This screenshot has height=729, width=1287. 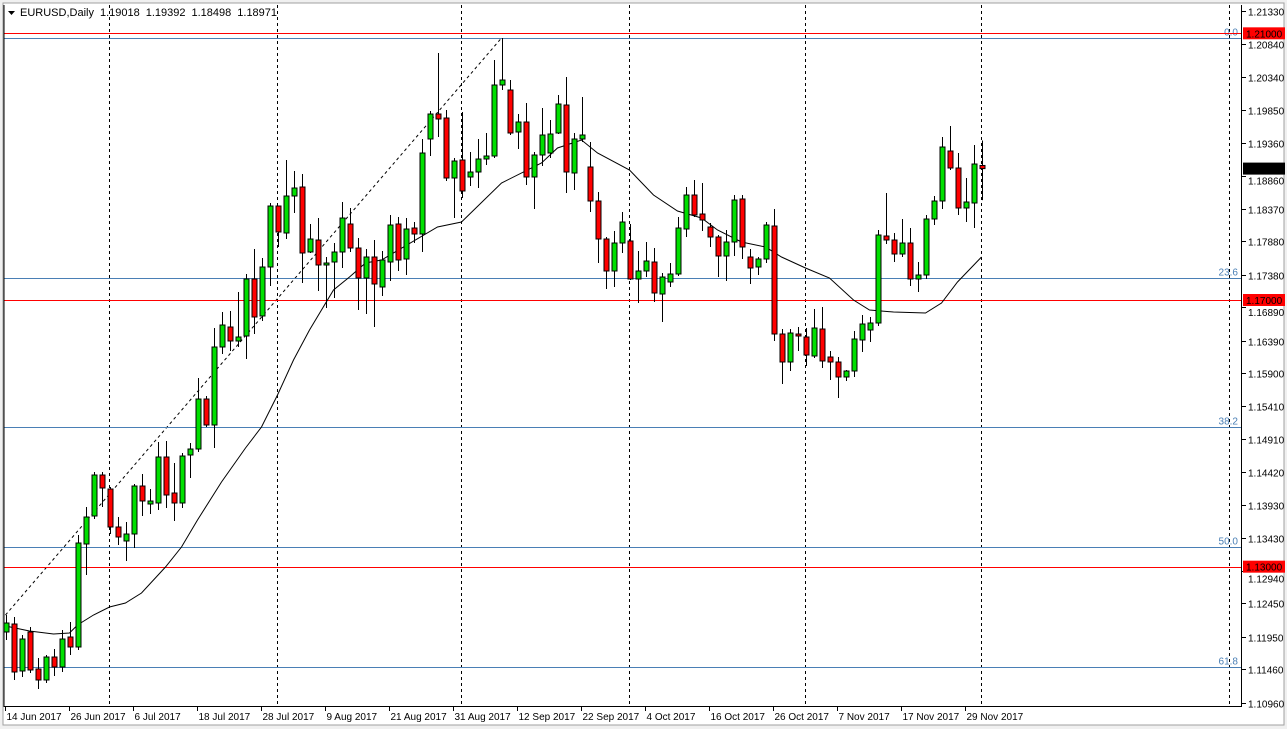 What do you see at coordinates (212, 13) in the screenshot?
I see `header-low: 1.18498` at bounding box center [212, 13].